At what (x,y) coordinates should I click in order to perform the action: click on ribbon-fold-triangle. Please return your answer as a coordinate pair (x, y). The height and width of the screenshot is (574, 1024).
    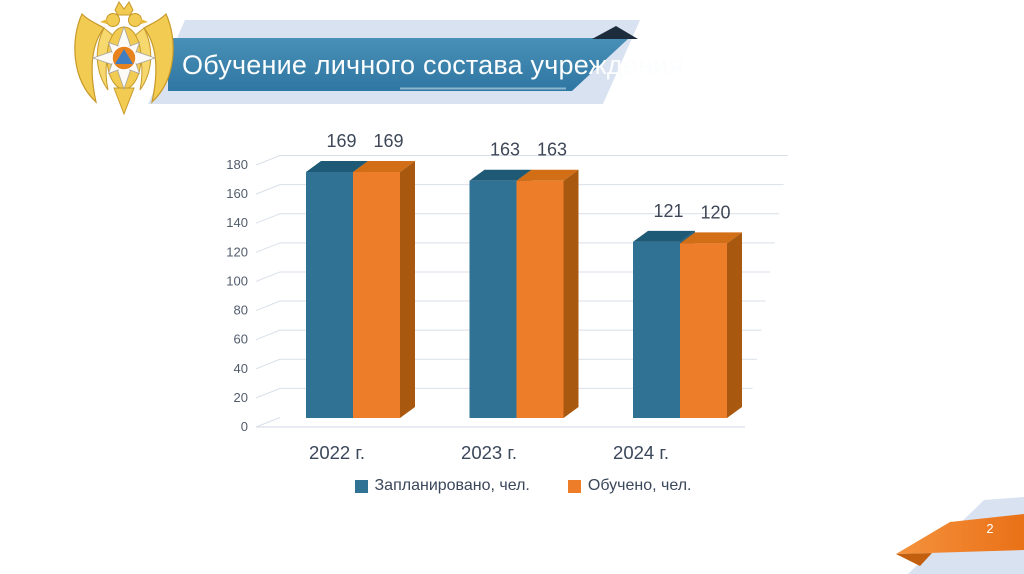
    Looking at the image, I should click on (615, 32).